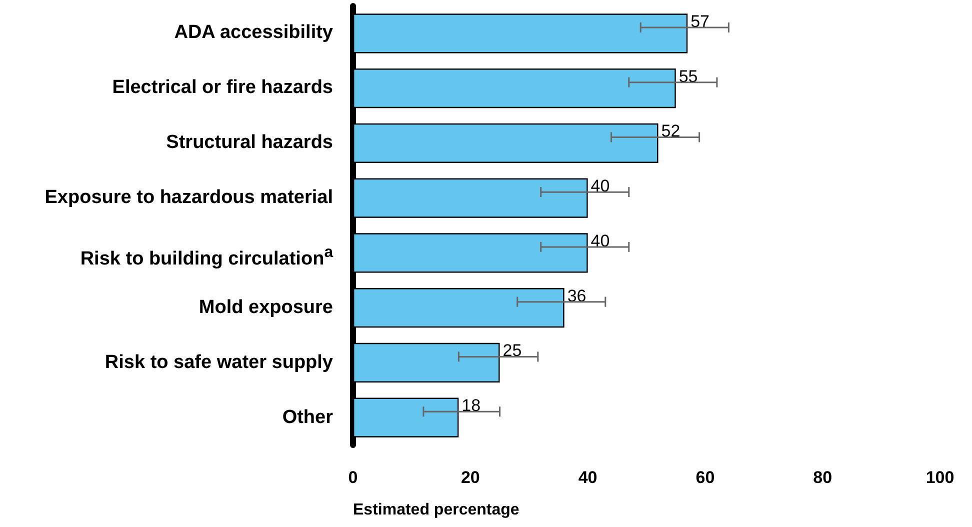 The width and height of the screenshot is (972, 527). I want to click on data-label: 52, so click(670, 131).